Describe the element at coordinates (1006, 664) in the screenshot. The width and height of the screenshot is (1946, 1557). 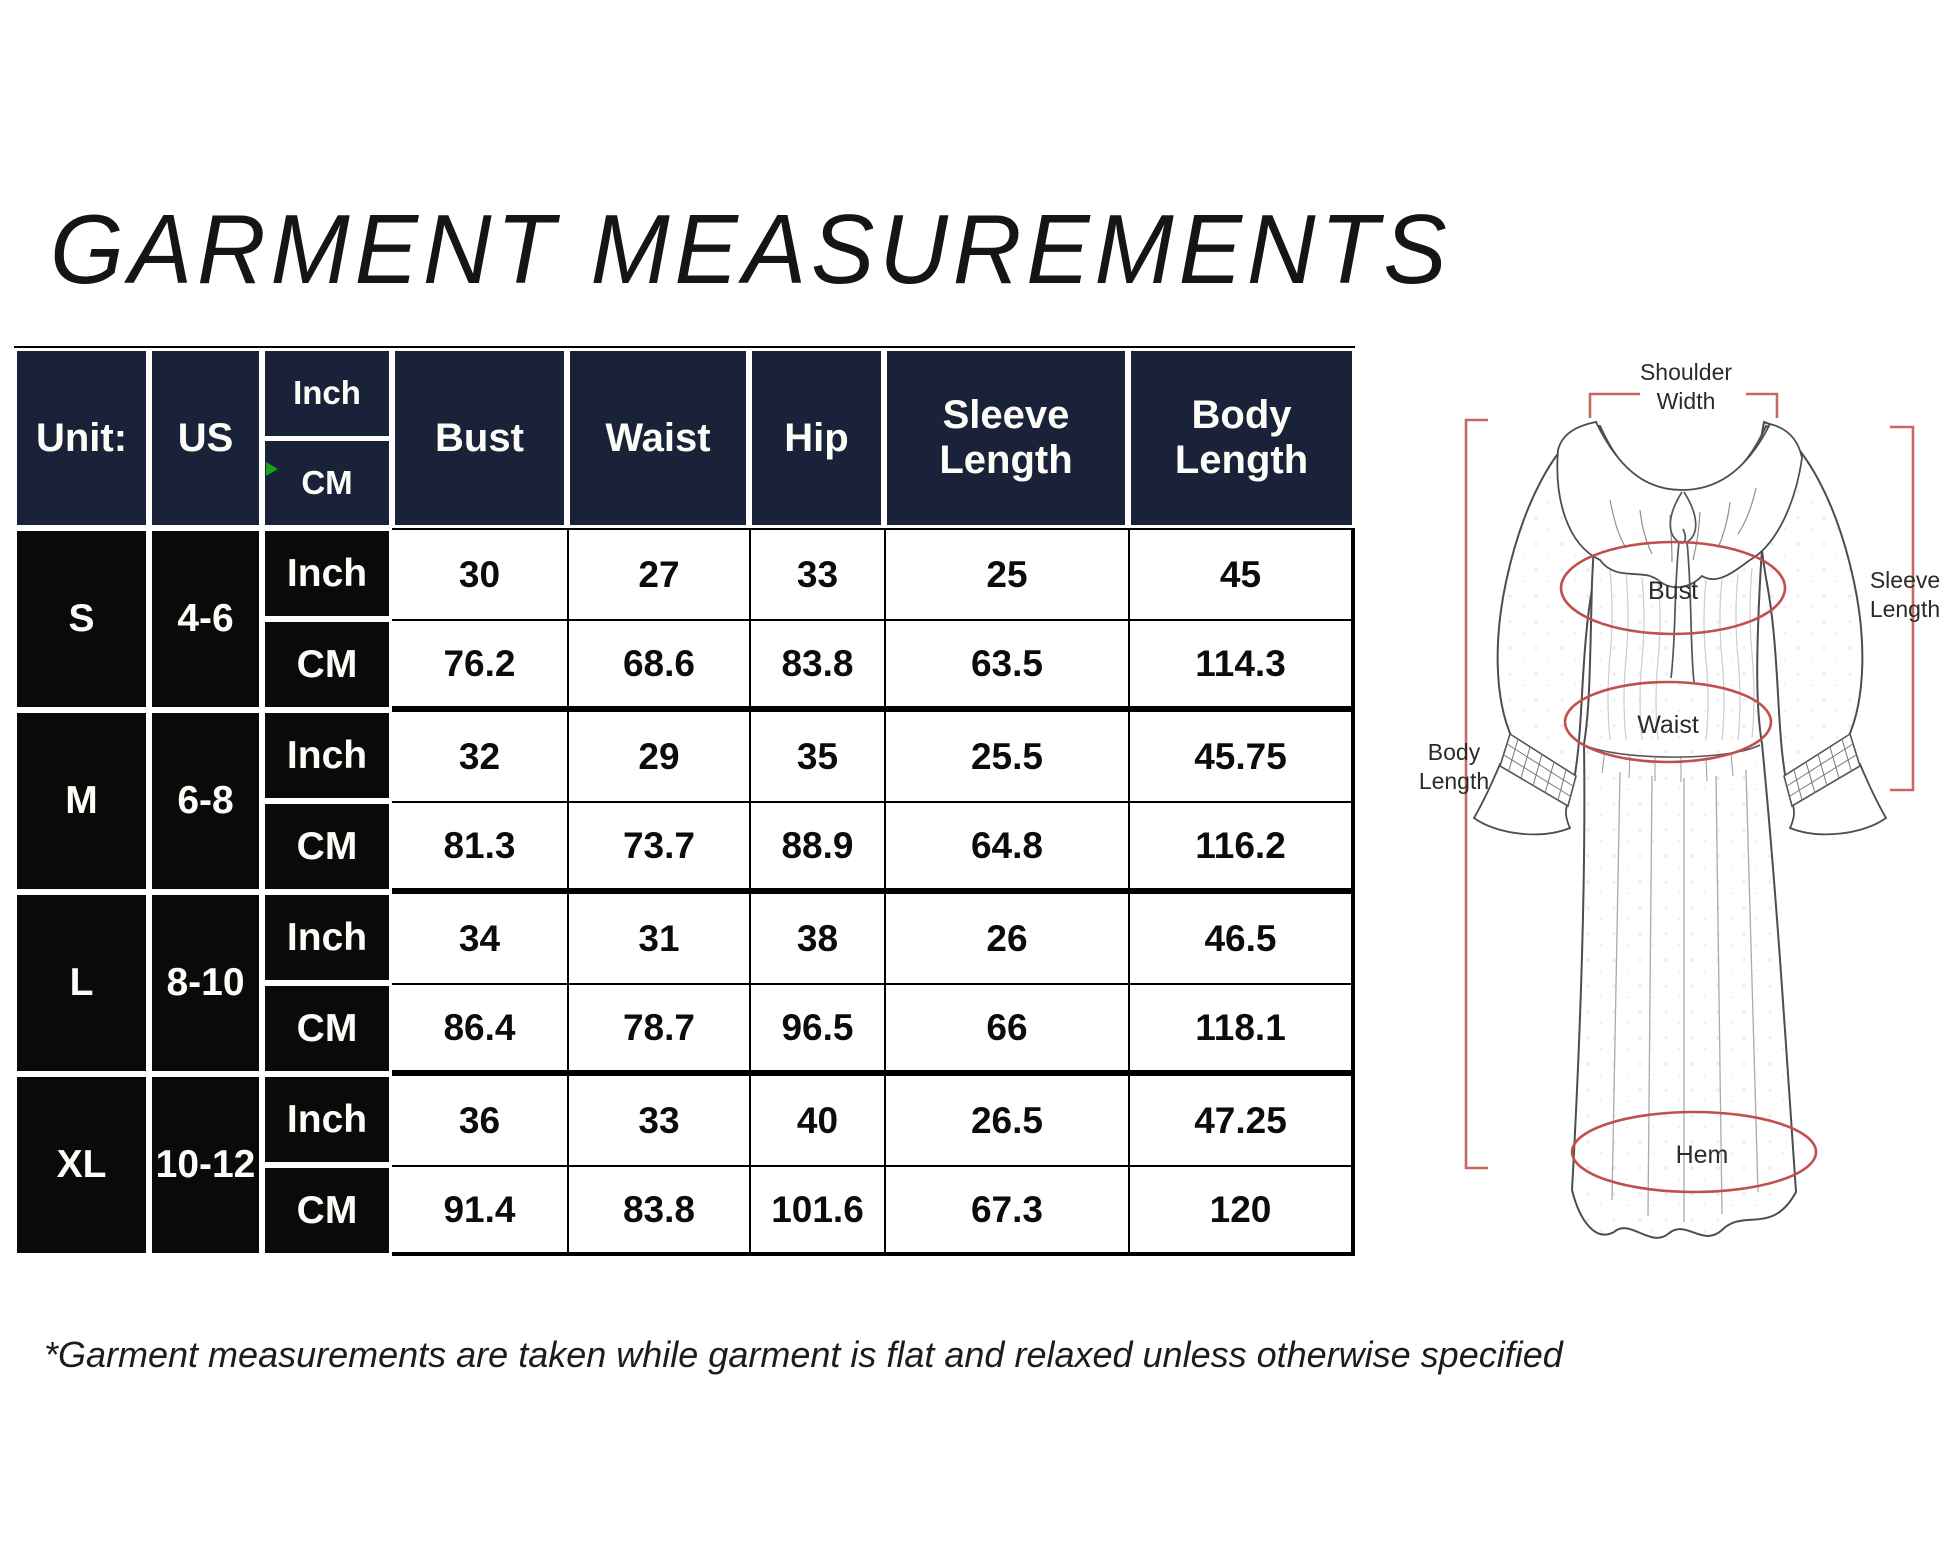
I see `value-cell: 63.5` at that location.